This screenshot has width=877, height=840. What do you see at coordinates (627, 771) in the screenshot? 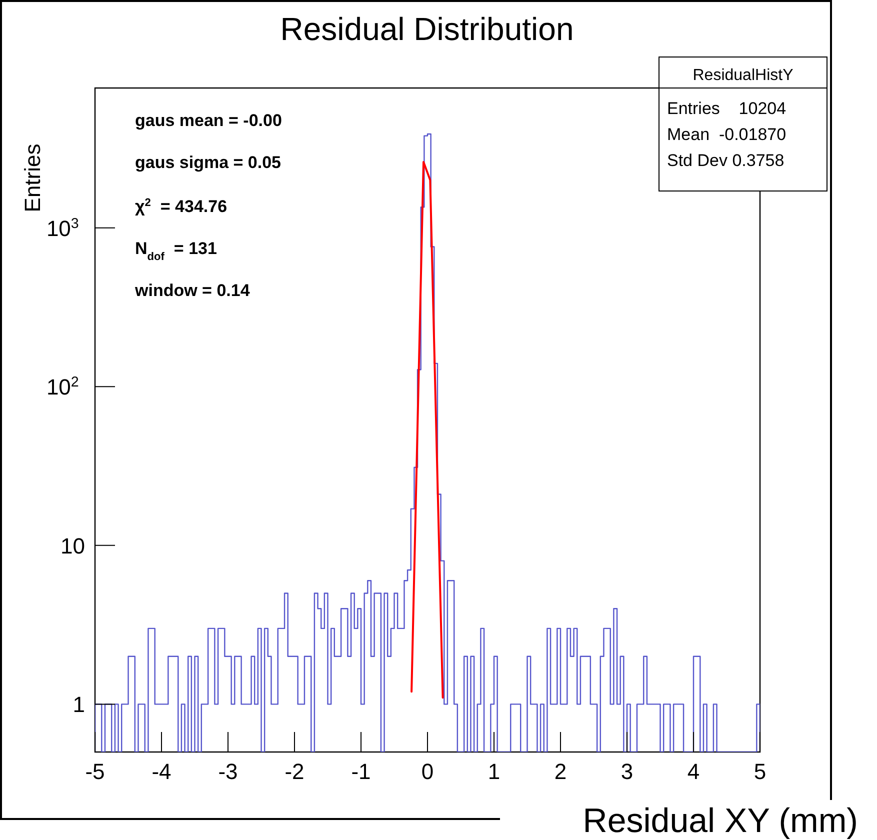
I see `x-tick-label: 3` at bounding box center [627, 771].